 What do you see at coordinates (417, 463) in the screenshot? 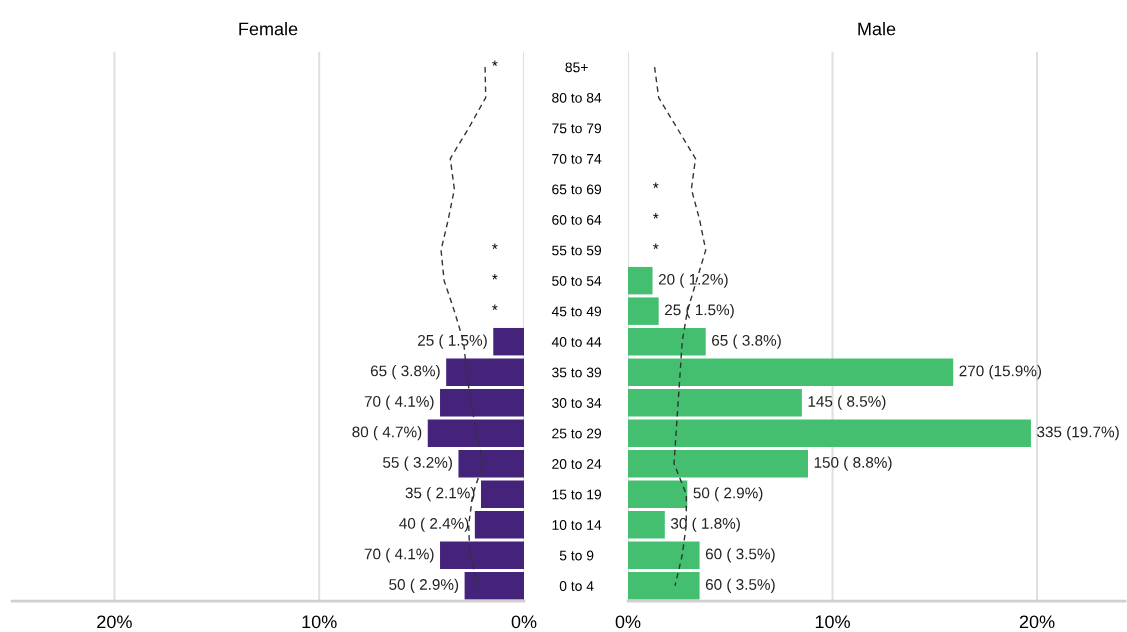
I see `data-label: 55 ( 3.2%)` at bounding box center [417, 463].